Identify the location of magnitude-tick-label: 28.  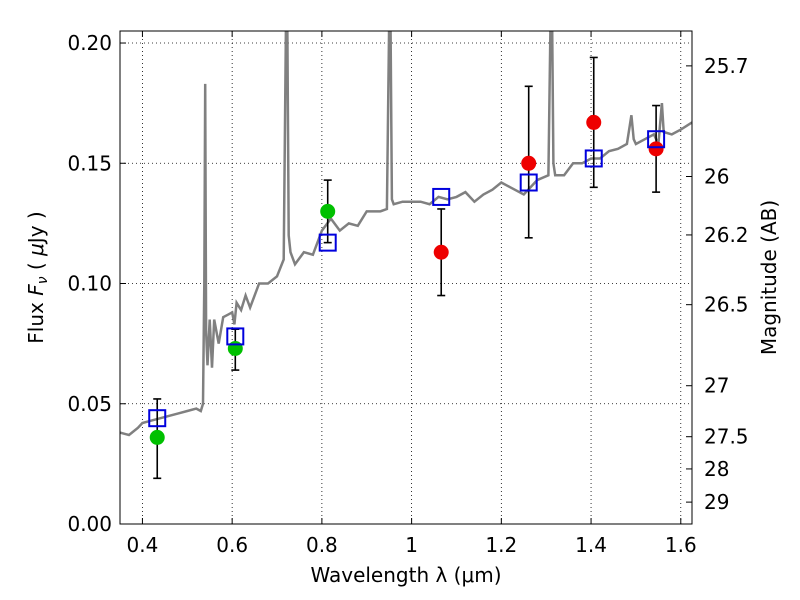
(716, 469).